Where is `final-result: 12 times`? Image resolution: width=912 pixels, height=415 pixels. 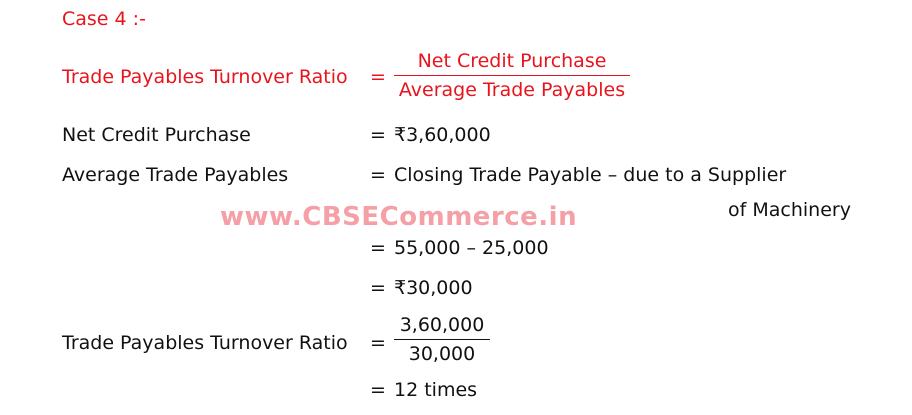
final-result: 12 times is located at coordinates (436, 390).